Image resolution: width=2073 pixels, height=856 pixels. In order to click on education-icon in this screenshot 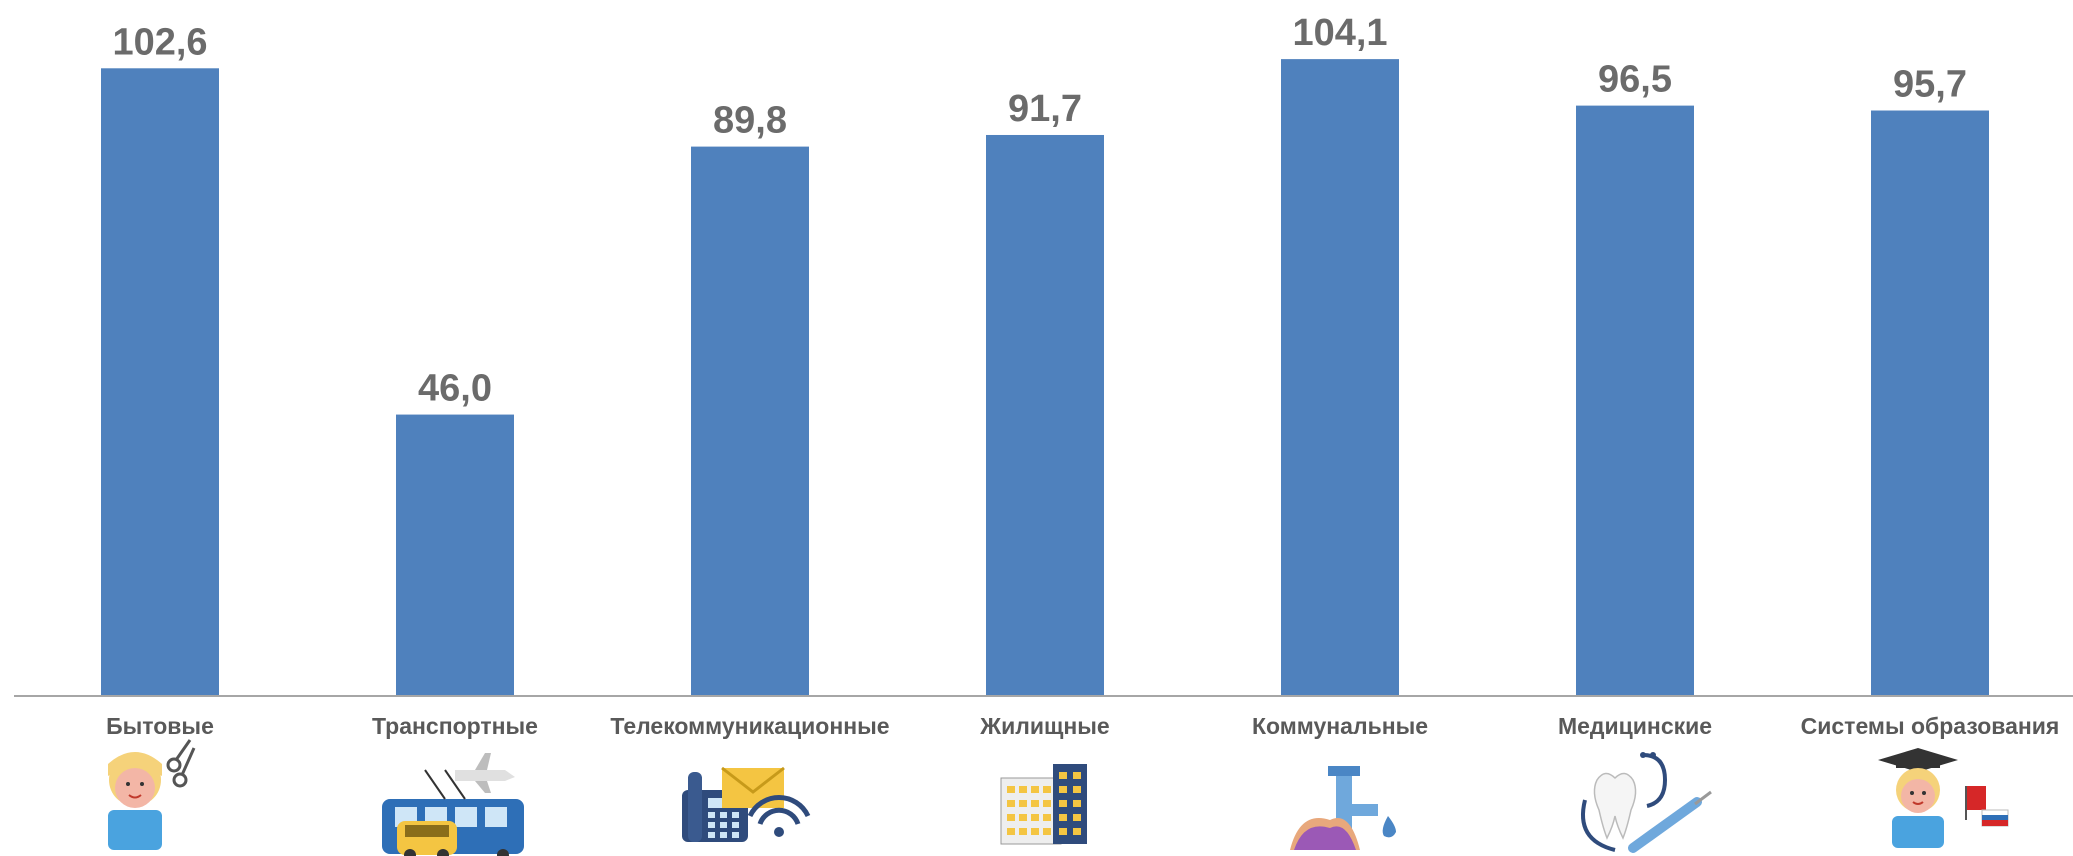, I will do `click(1943, 798)`.